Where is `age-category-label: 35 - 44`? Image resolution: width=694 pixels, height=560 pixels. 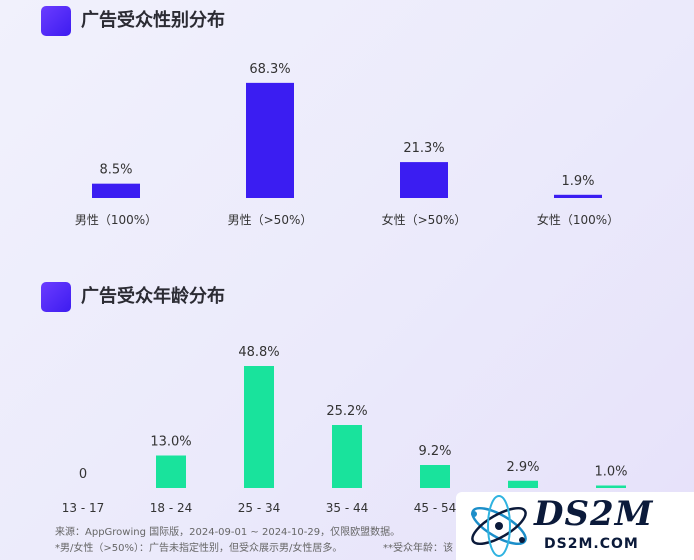
age-category-label: 35 - 44 is located at coordinates (347, 508).